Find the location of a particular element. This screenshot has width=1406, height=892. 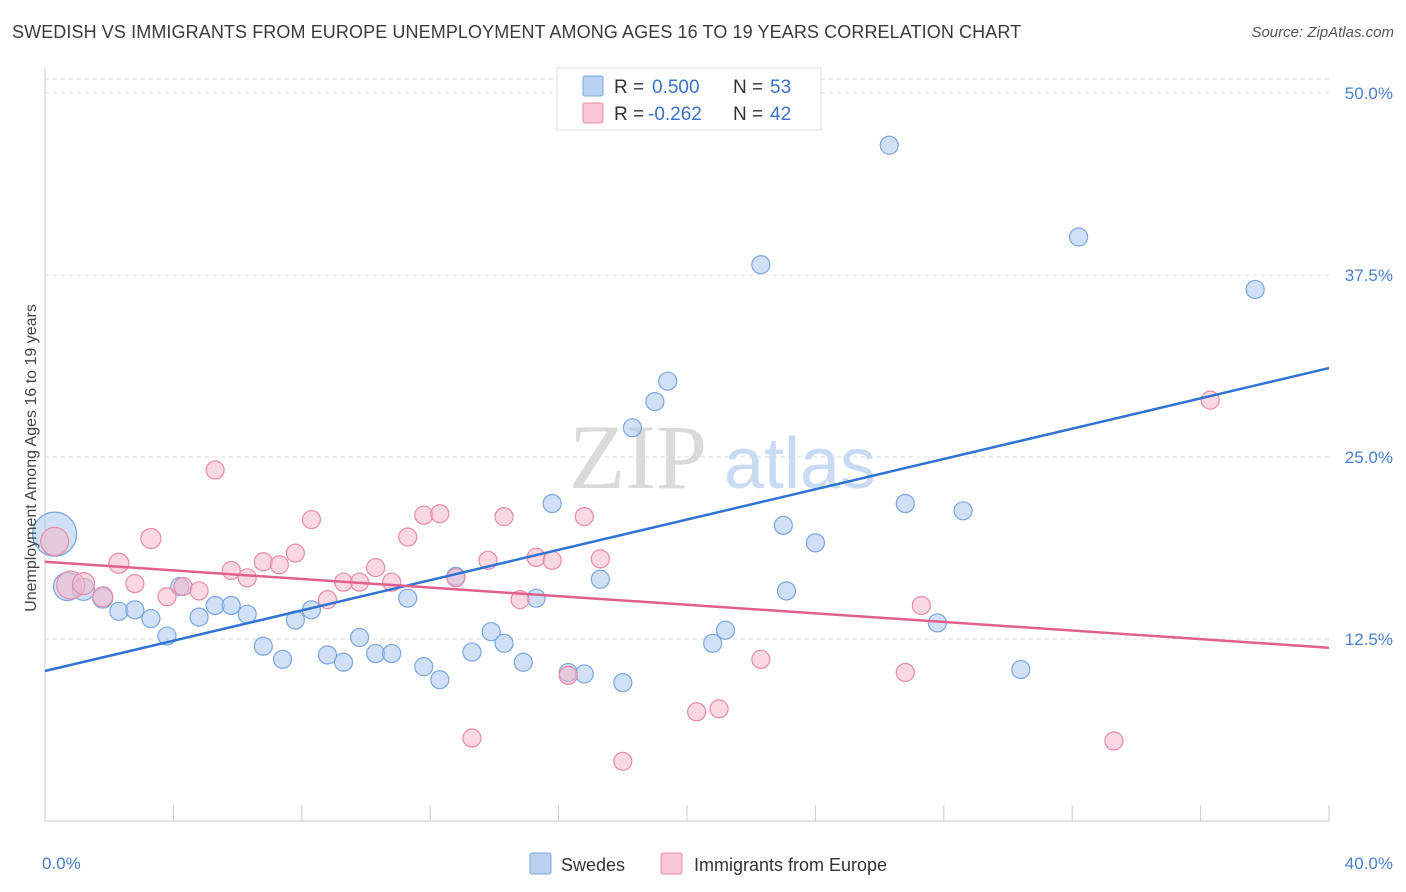

y-tick-label: 12.5% is located at coordinates (1369, 639).